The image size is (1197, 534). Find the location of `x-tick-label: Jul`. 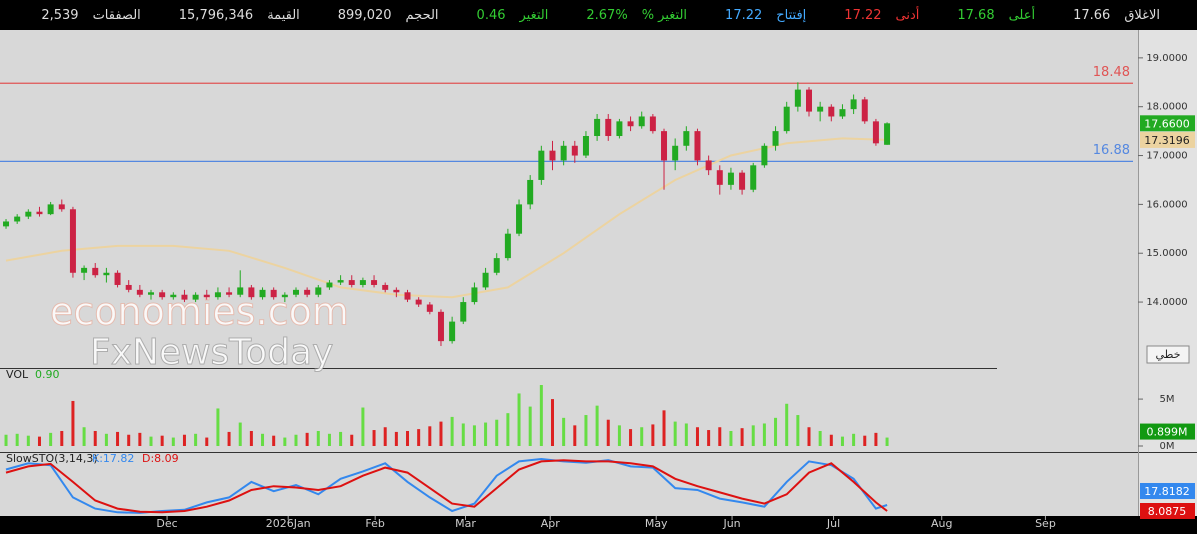

x-tick-label: Jul is located at coordinates (833, 523).